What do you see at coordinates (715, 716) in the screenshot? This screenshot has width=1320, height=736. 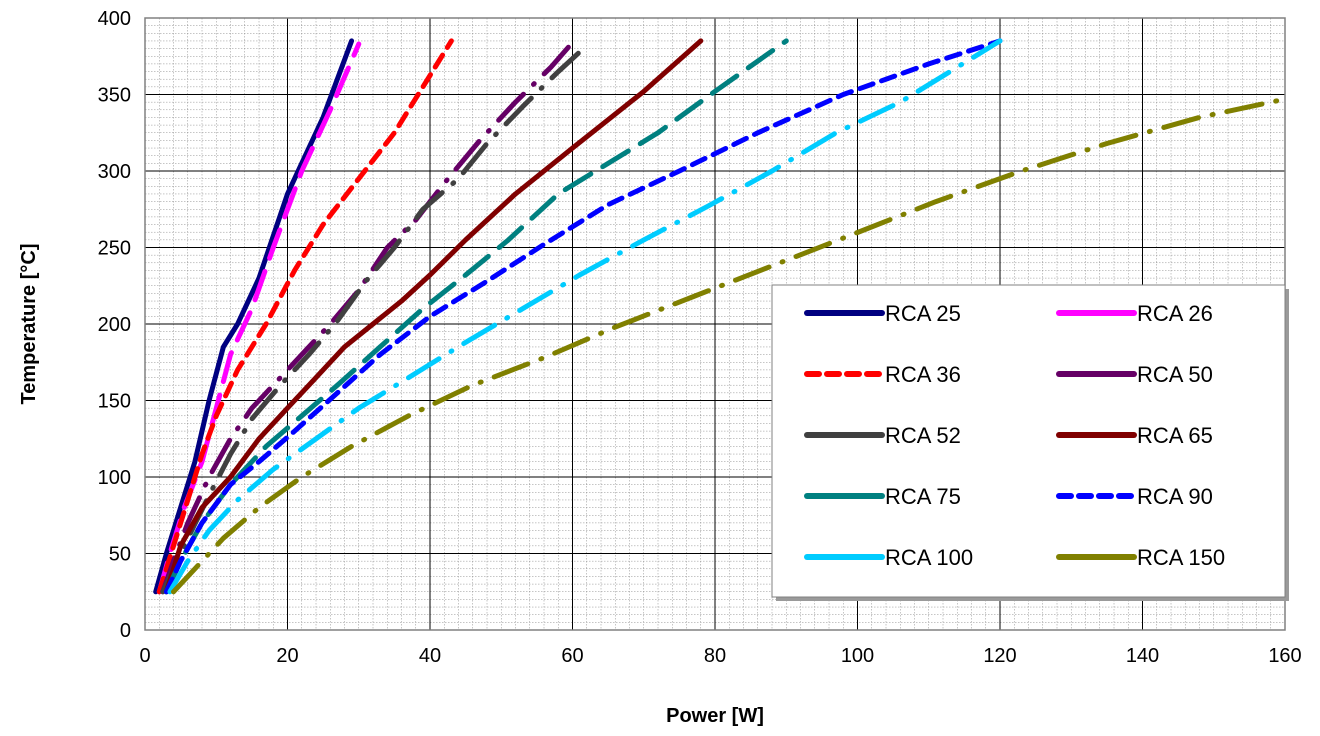 I see `x-axis-title: Power [W]` at bounding box center [715, 716].